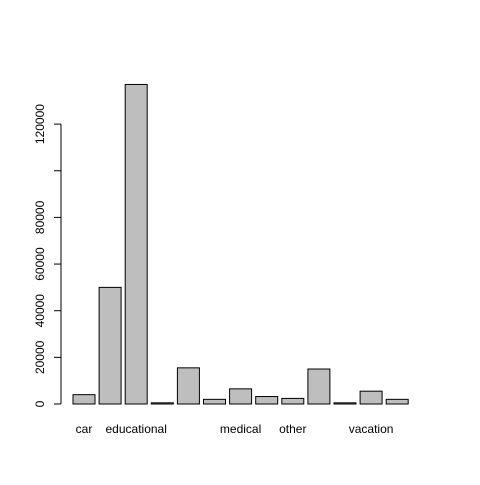 Image resolution: width=480 pixels, height=485 pixels. I want to click on y-tick-label: 80000, so click(40, 217).